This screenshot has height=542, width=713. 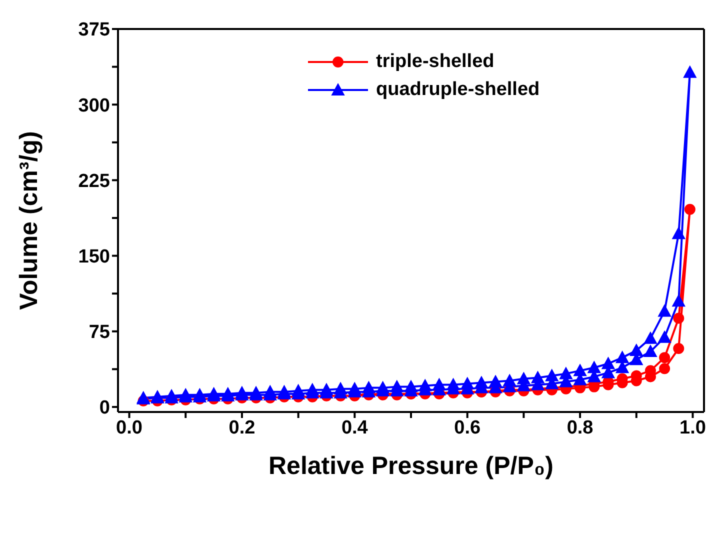 What do you see at coordinates (129, 427) in the screenshot?
I see `x-tick-label: 0.0` at bounding box center [129, 427].